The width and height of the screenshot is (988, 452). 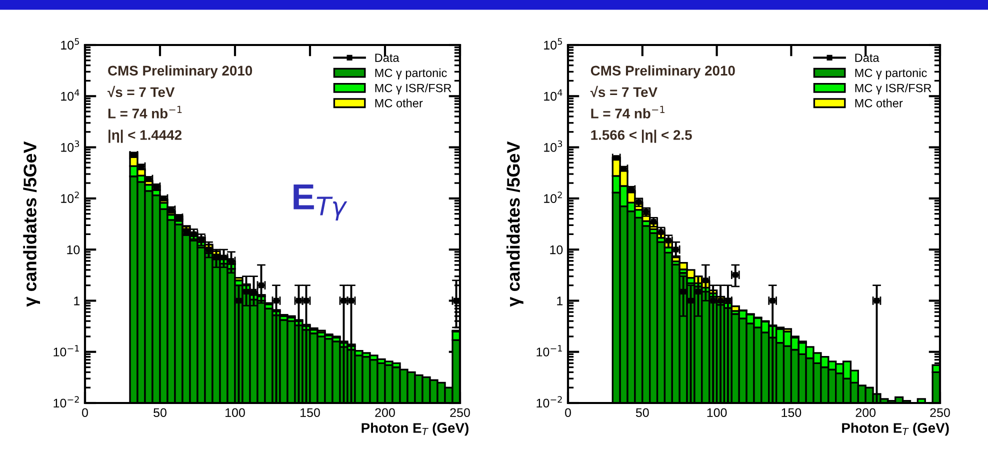 I want to click on annotation: |η| < 1.4442, so click(x=145, y=136).